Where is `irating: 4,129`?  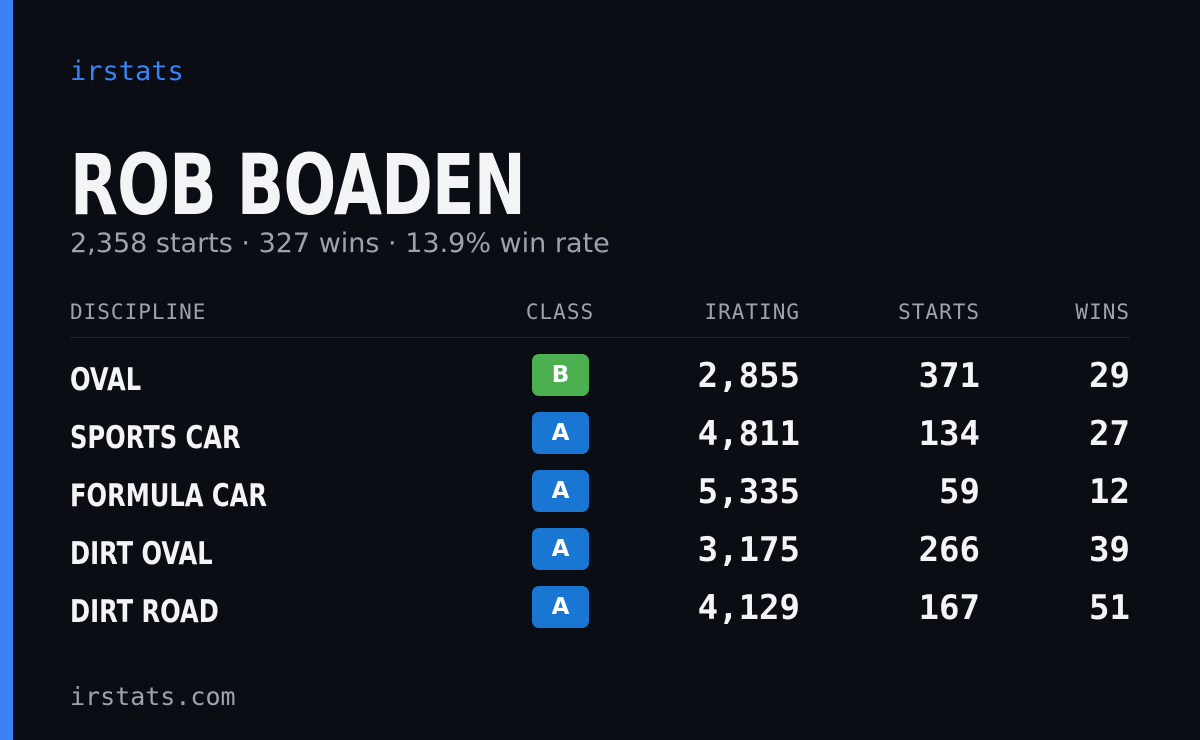
irating: 4,129 is located at coordinates (748, 608).